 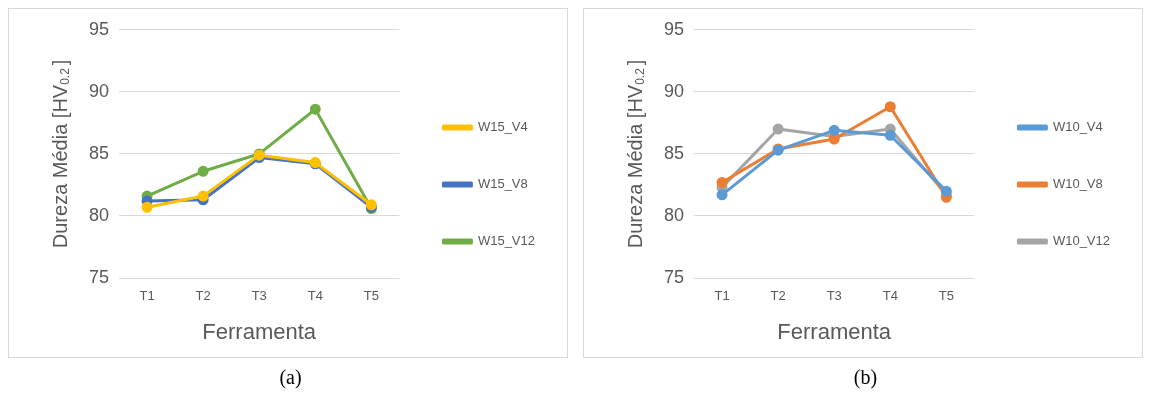 I want to click on text: (b), so click(x=865, y=377).